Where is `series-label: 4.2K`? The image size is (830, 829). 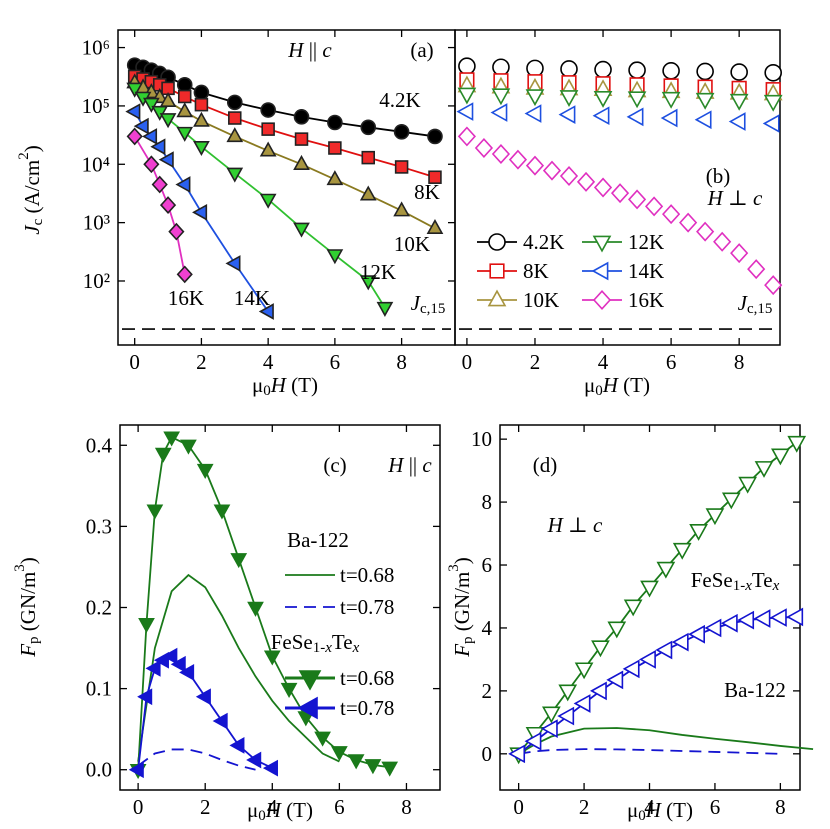
series-label: 4.2K is located at coordinates (399, 100).